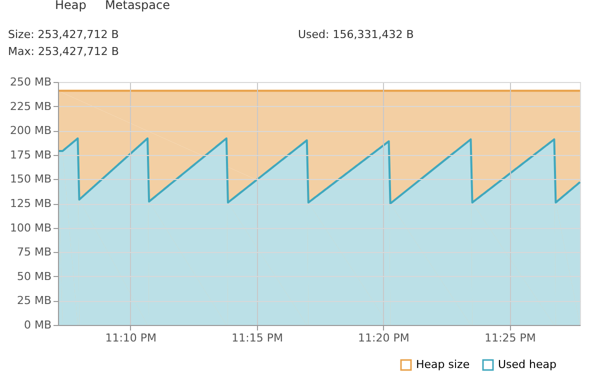 The image size is (600, 375). I want to click on text: Max: 253,427,712 B, so click(63, 51).